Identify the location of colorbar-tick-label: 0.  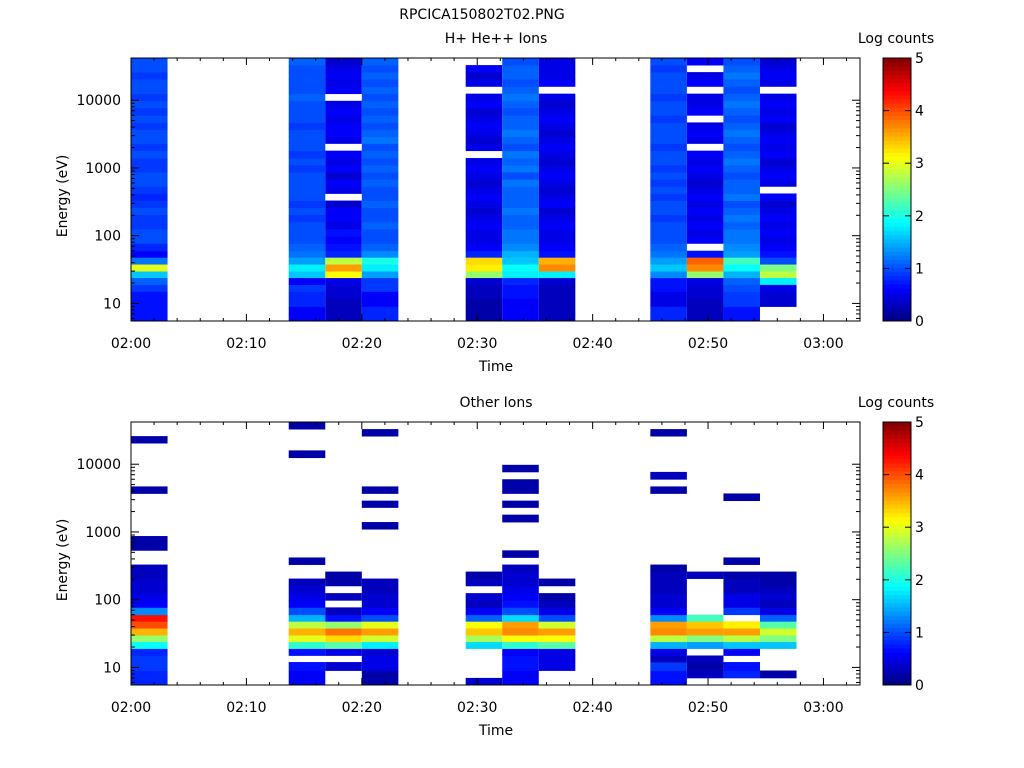
(919, 686).